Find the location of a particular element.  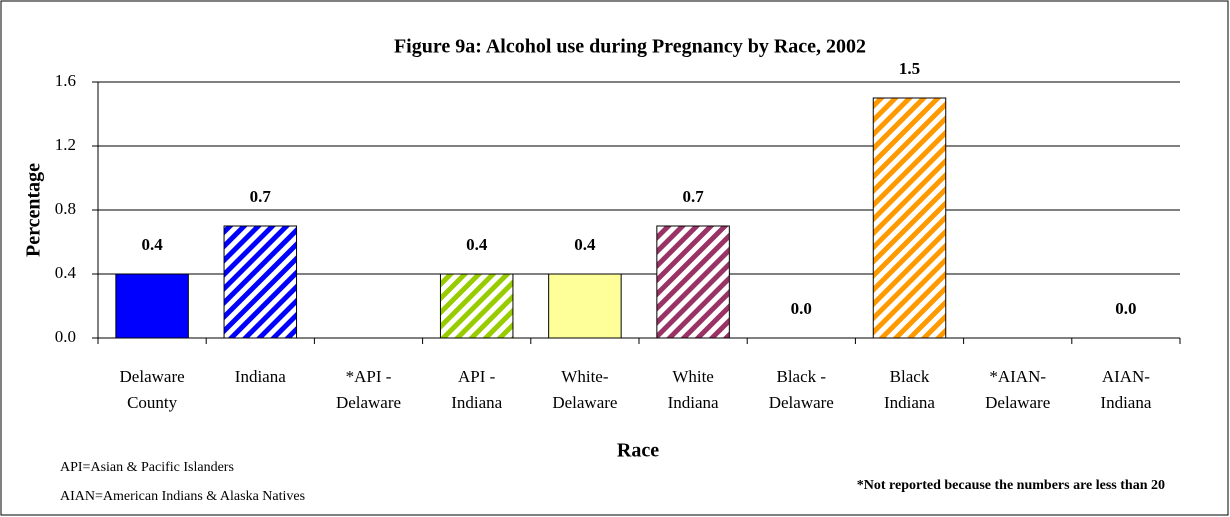

y-tick-label: 1.6 is located at coordinates (65, 80).